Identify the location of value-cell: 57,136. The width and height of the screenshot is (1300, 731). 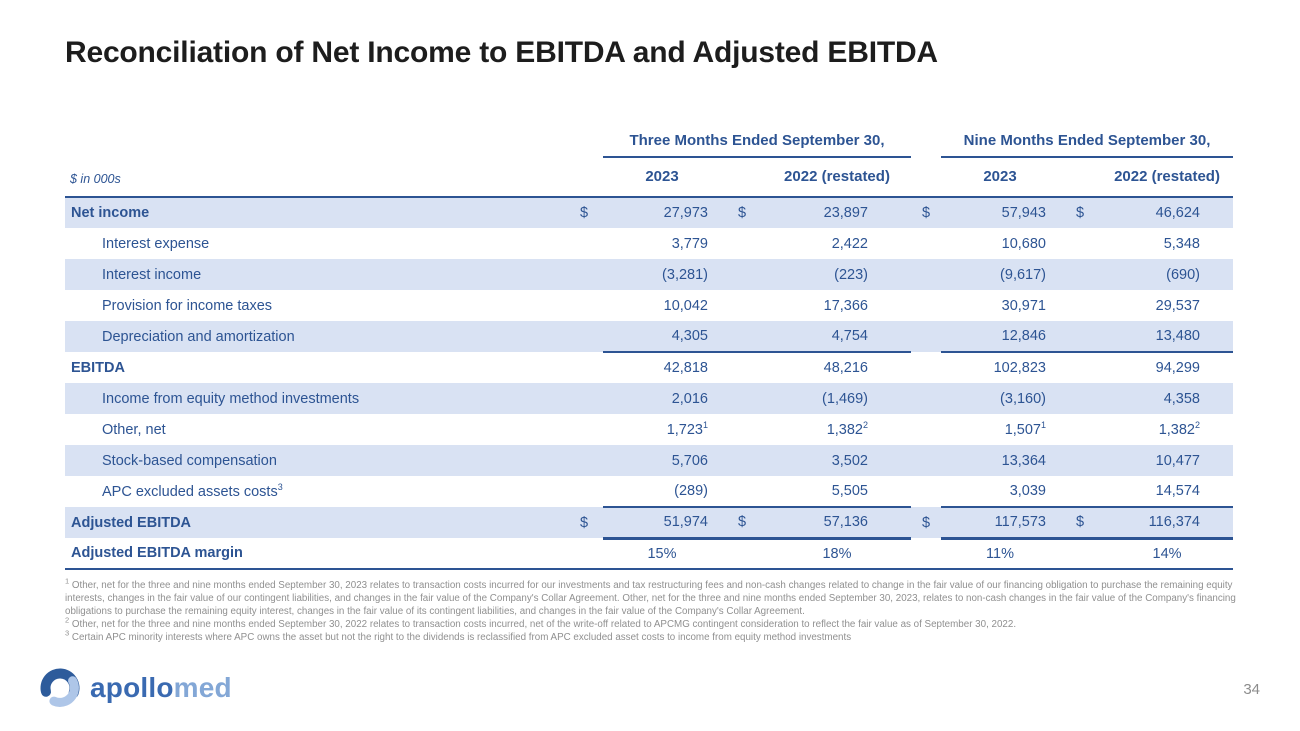
(822, 523).